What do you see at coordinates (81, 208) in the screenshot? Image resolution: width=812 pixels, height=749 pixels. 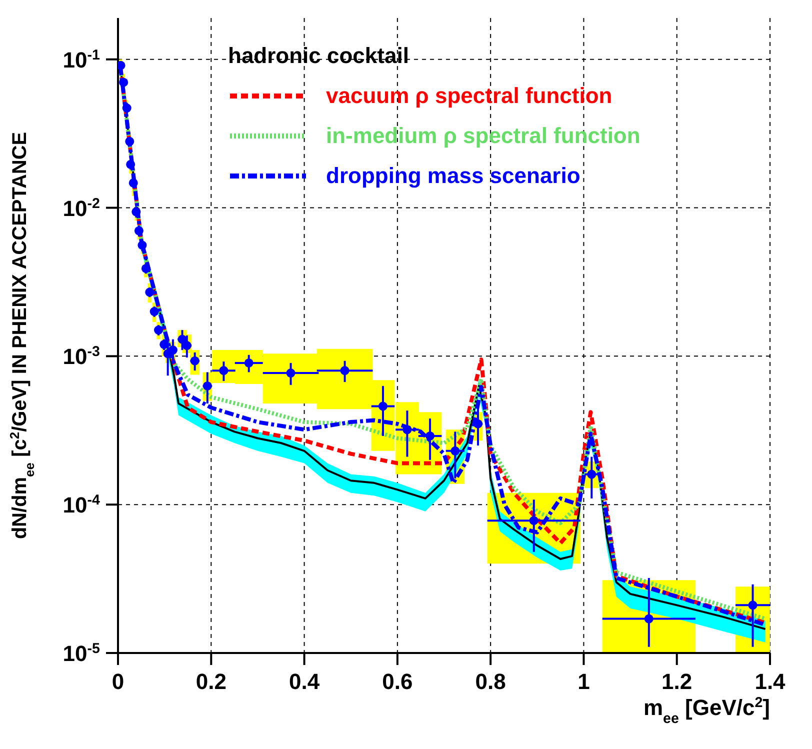 I see `y-tick-label: 10$^{-2}$` at bounding box center [81, 208].